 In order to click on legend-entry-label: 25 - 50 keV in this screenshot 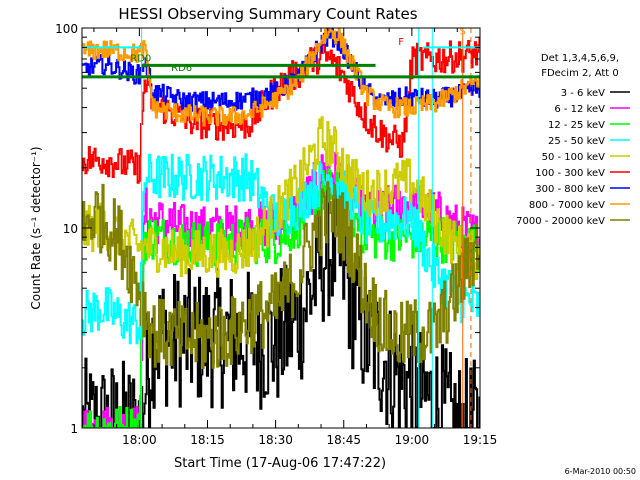, I will do `click(576, 141)`.